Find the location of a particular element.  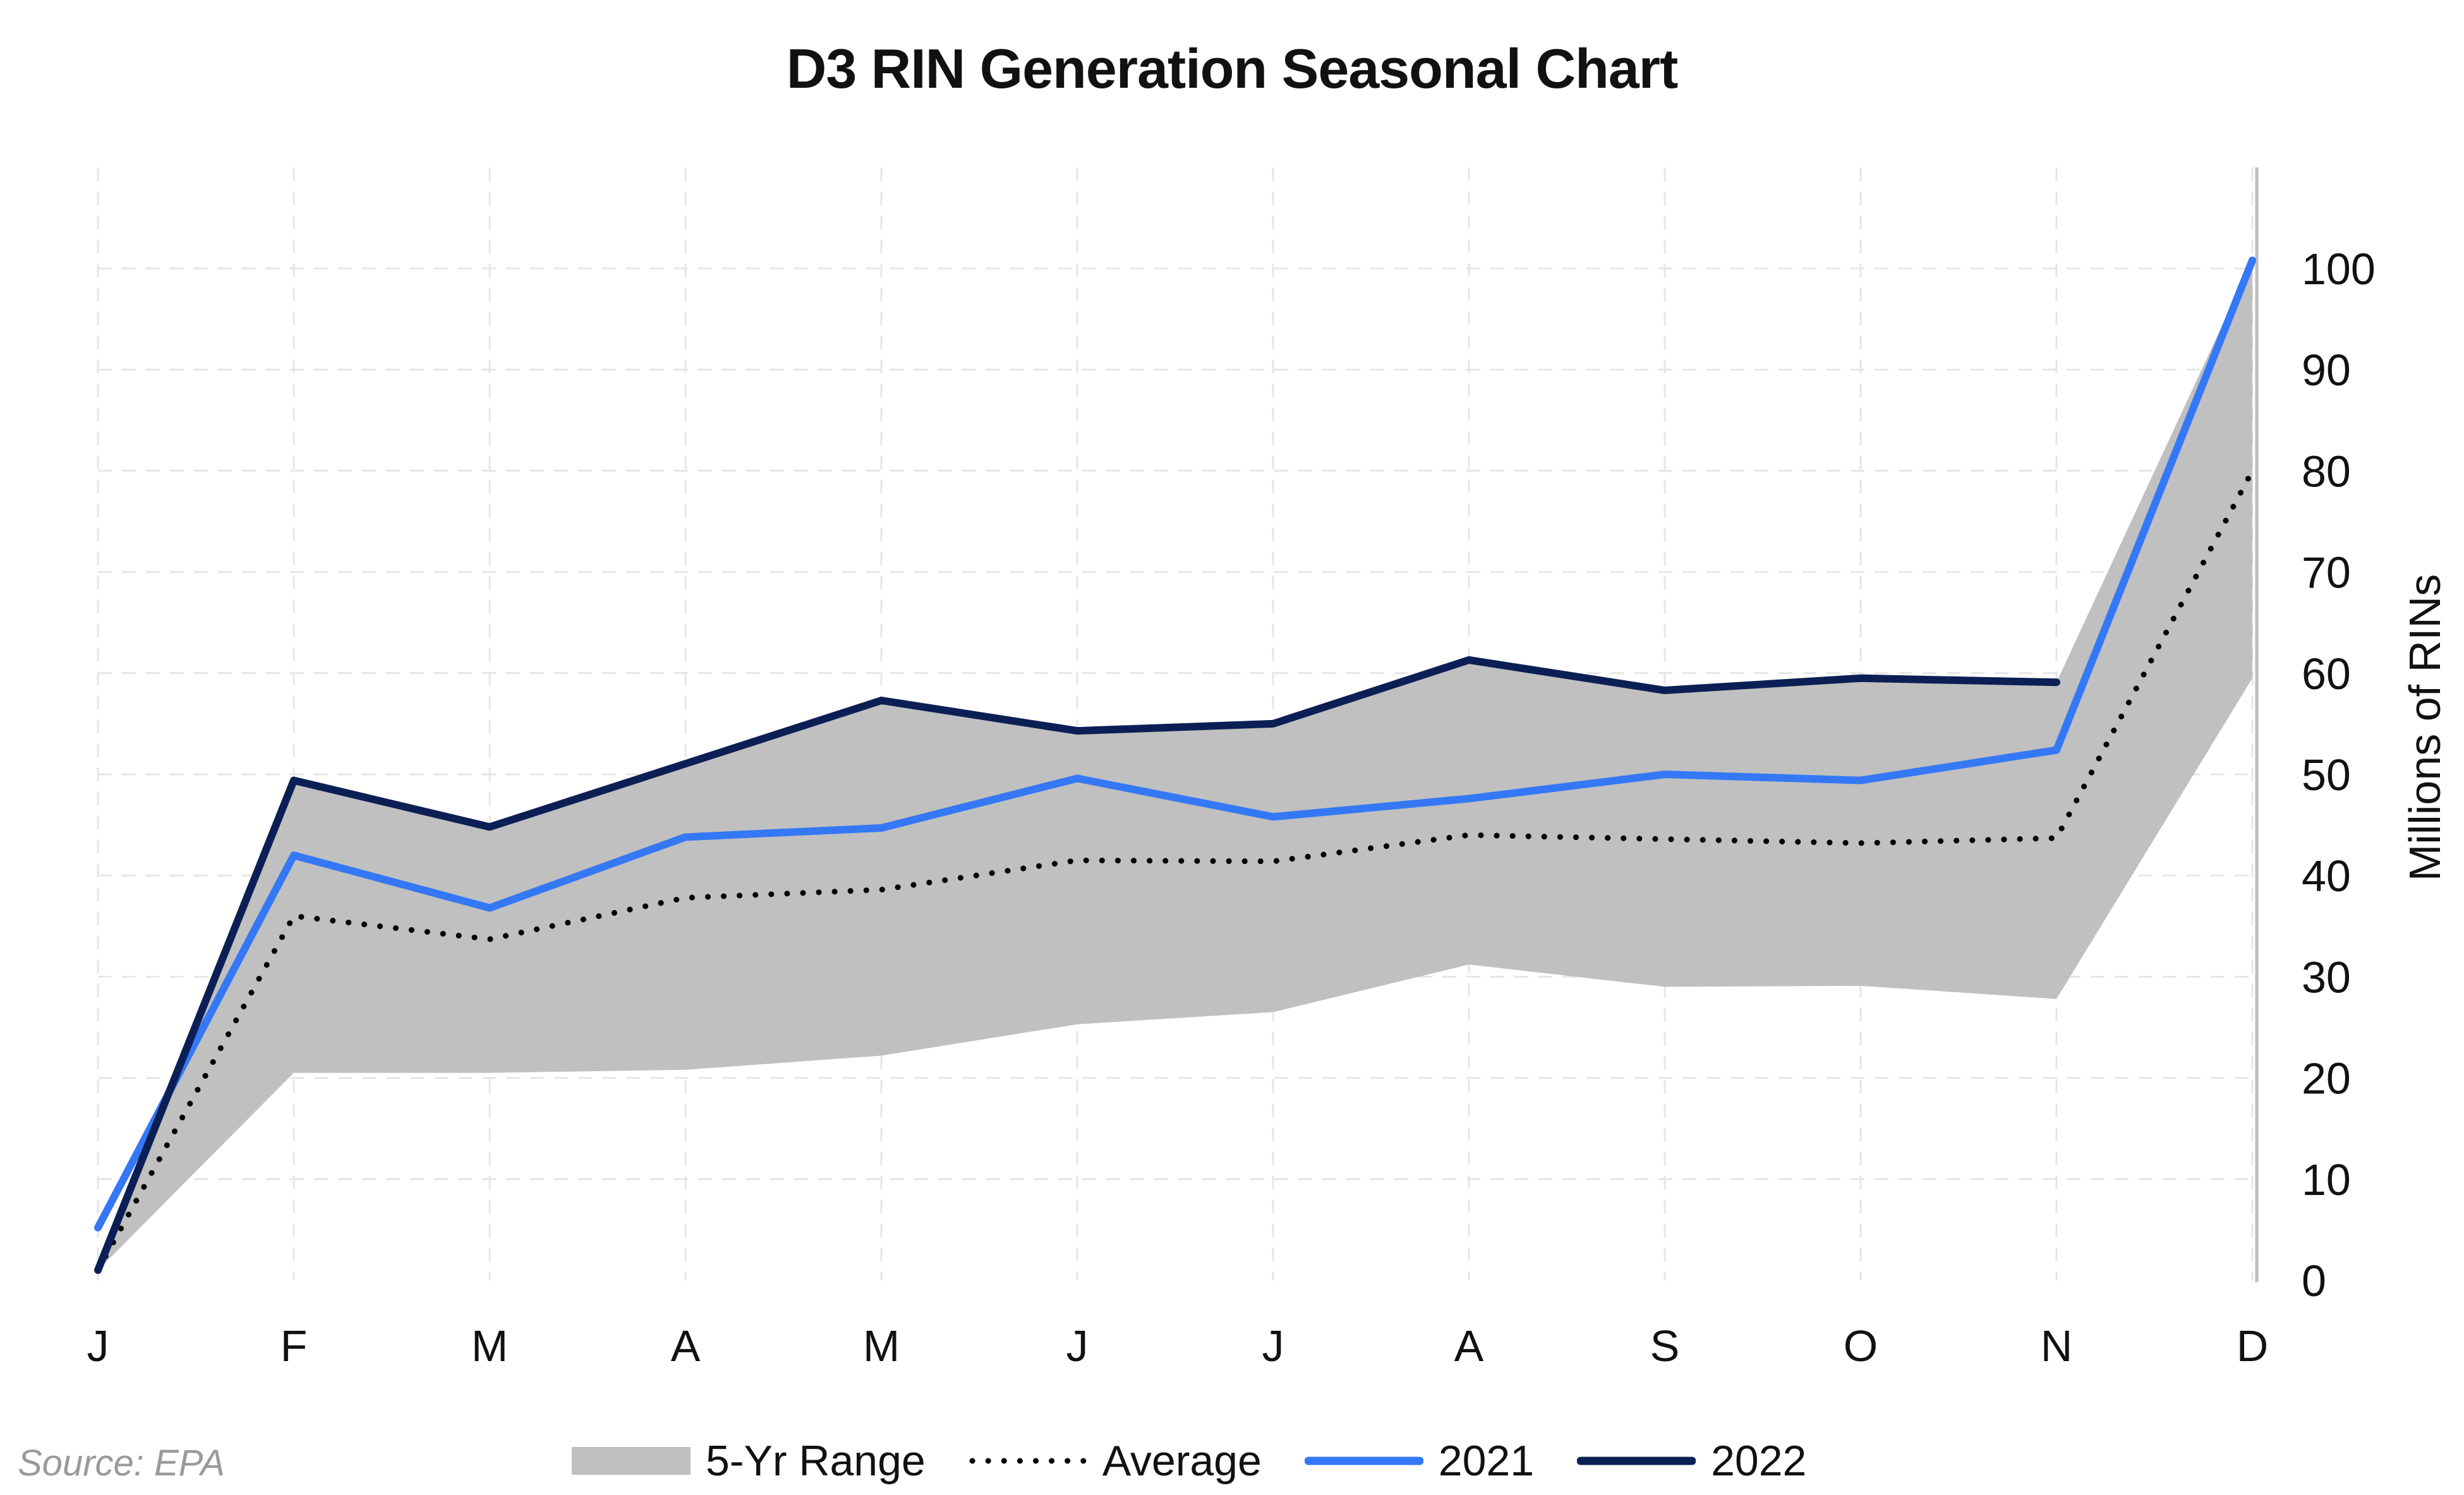

source-note: Source: EPA is located at coordinates (122, 1464).